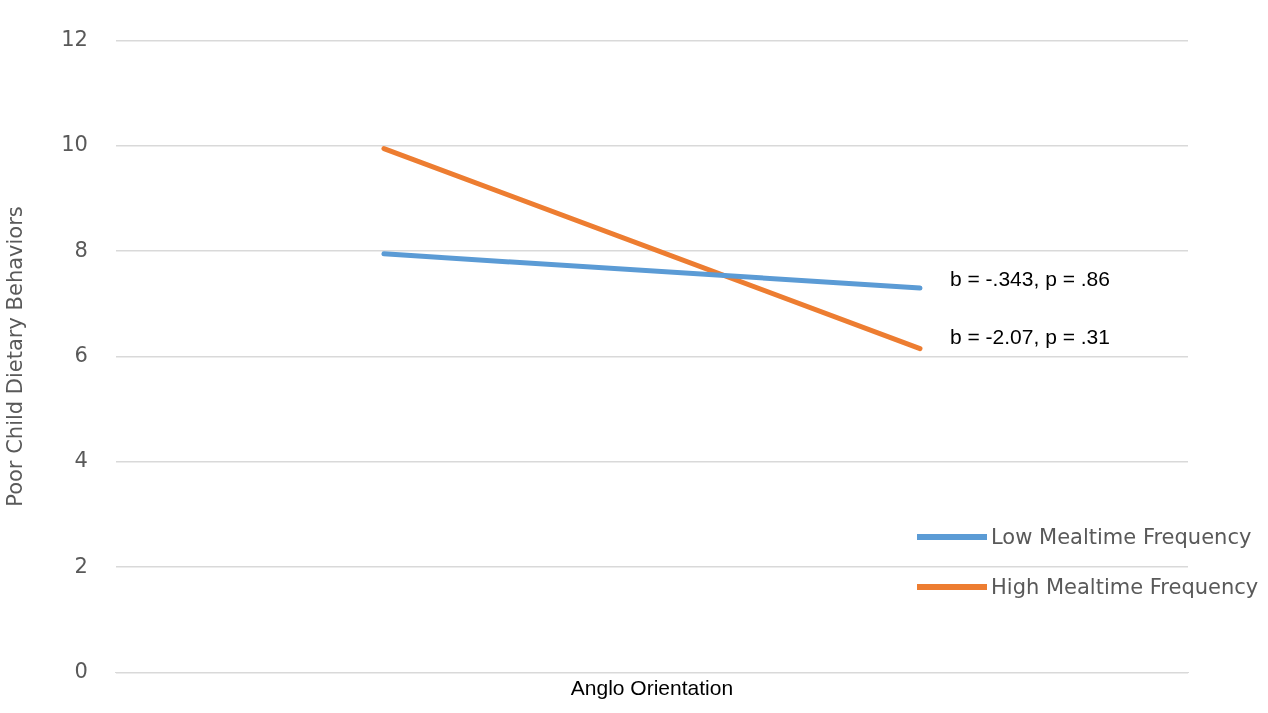 The width and height of the screenshot is (1268, 713). What do you see at coordinates (1121, 537) in the screenshot?
I see `legend-label: Low Mealtime Frequency` at bounding box center [1121, 537].